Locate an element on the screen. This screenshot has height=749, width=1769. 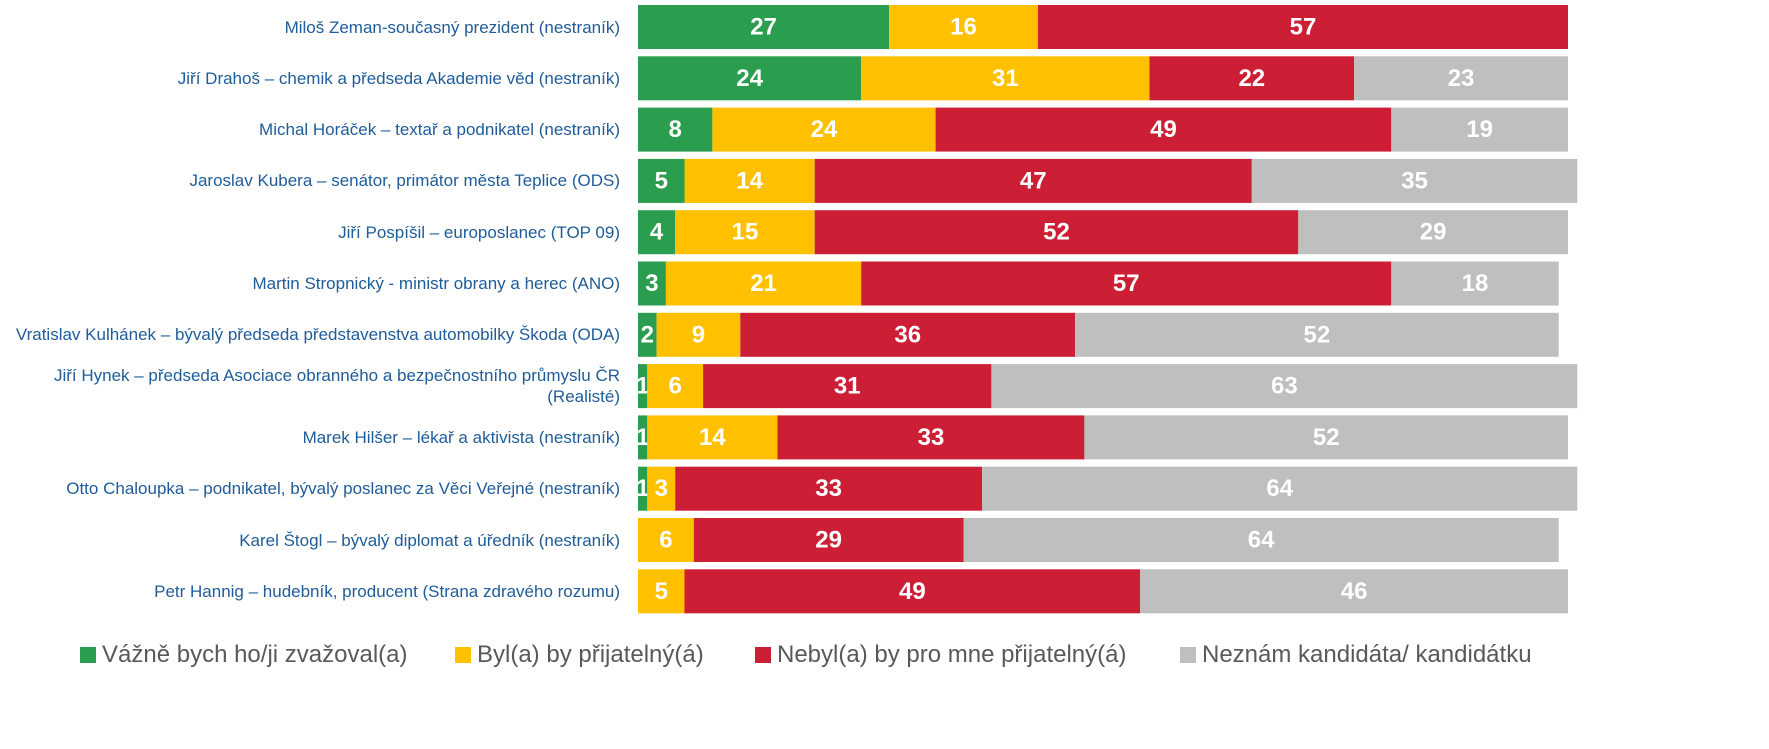
value-label: 16 is located at coordinates (963, 27).